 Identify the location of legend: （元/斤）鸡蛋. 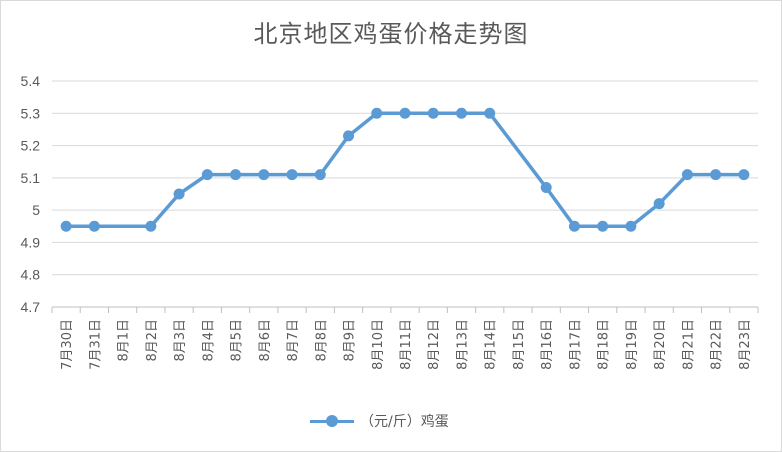
(379, 421).